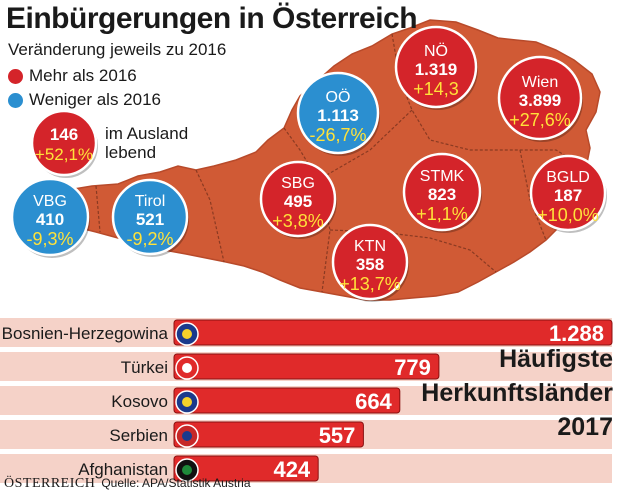  I want to click on region-change: +27,6%, so click(540, 120).